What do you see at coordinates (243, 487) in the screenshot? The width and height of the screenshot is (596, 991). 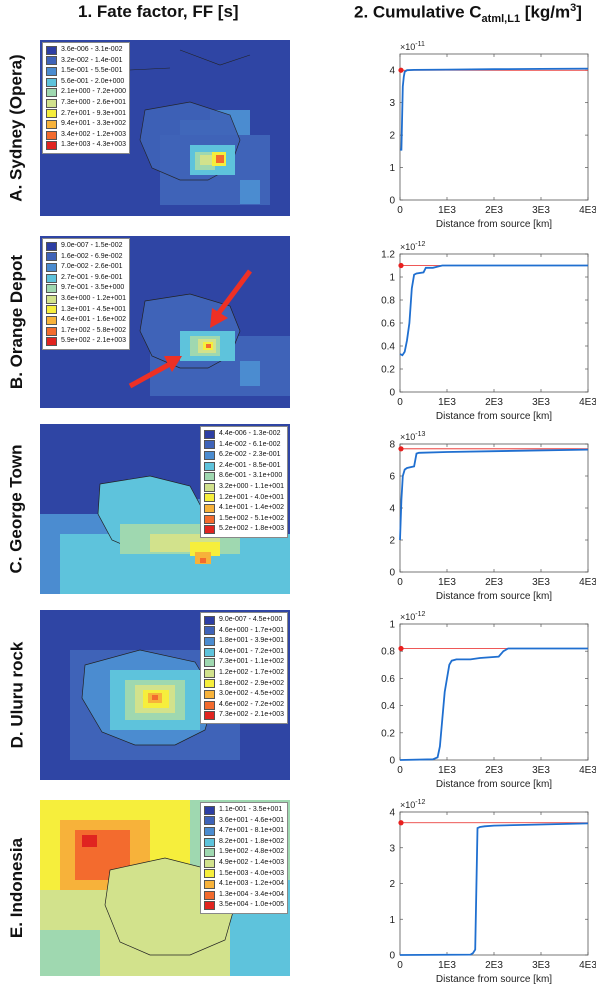 I see `legend-row: 3.2e+000 - 1.1e+001` at bounding box center [243, 487].